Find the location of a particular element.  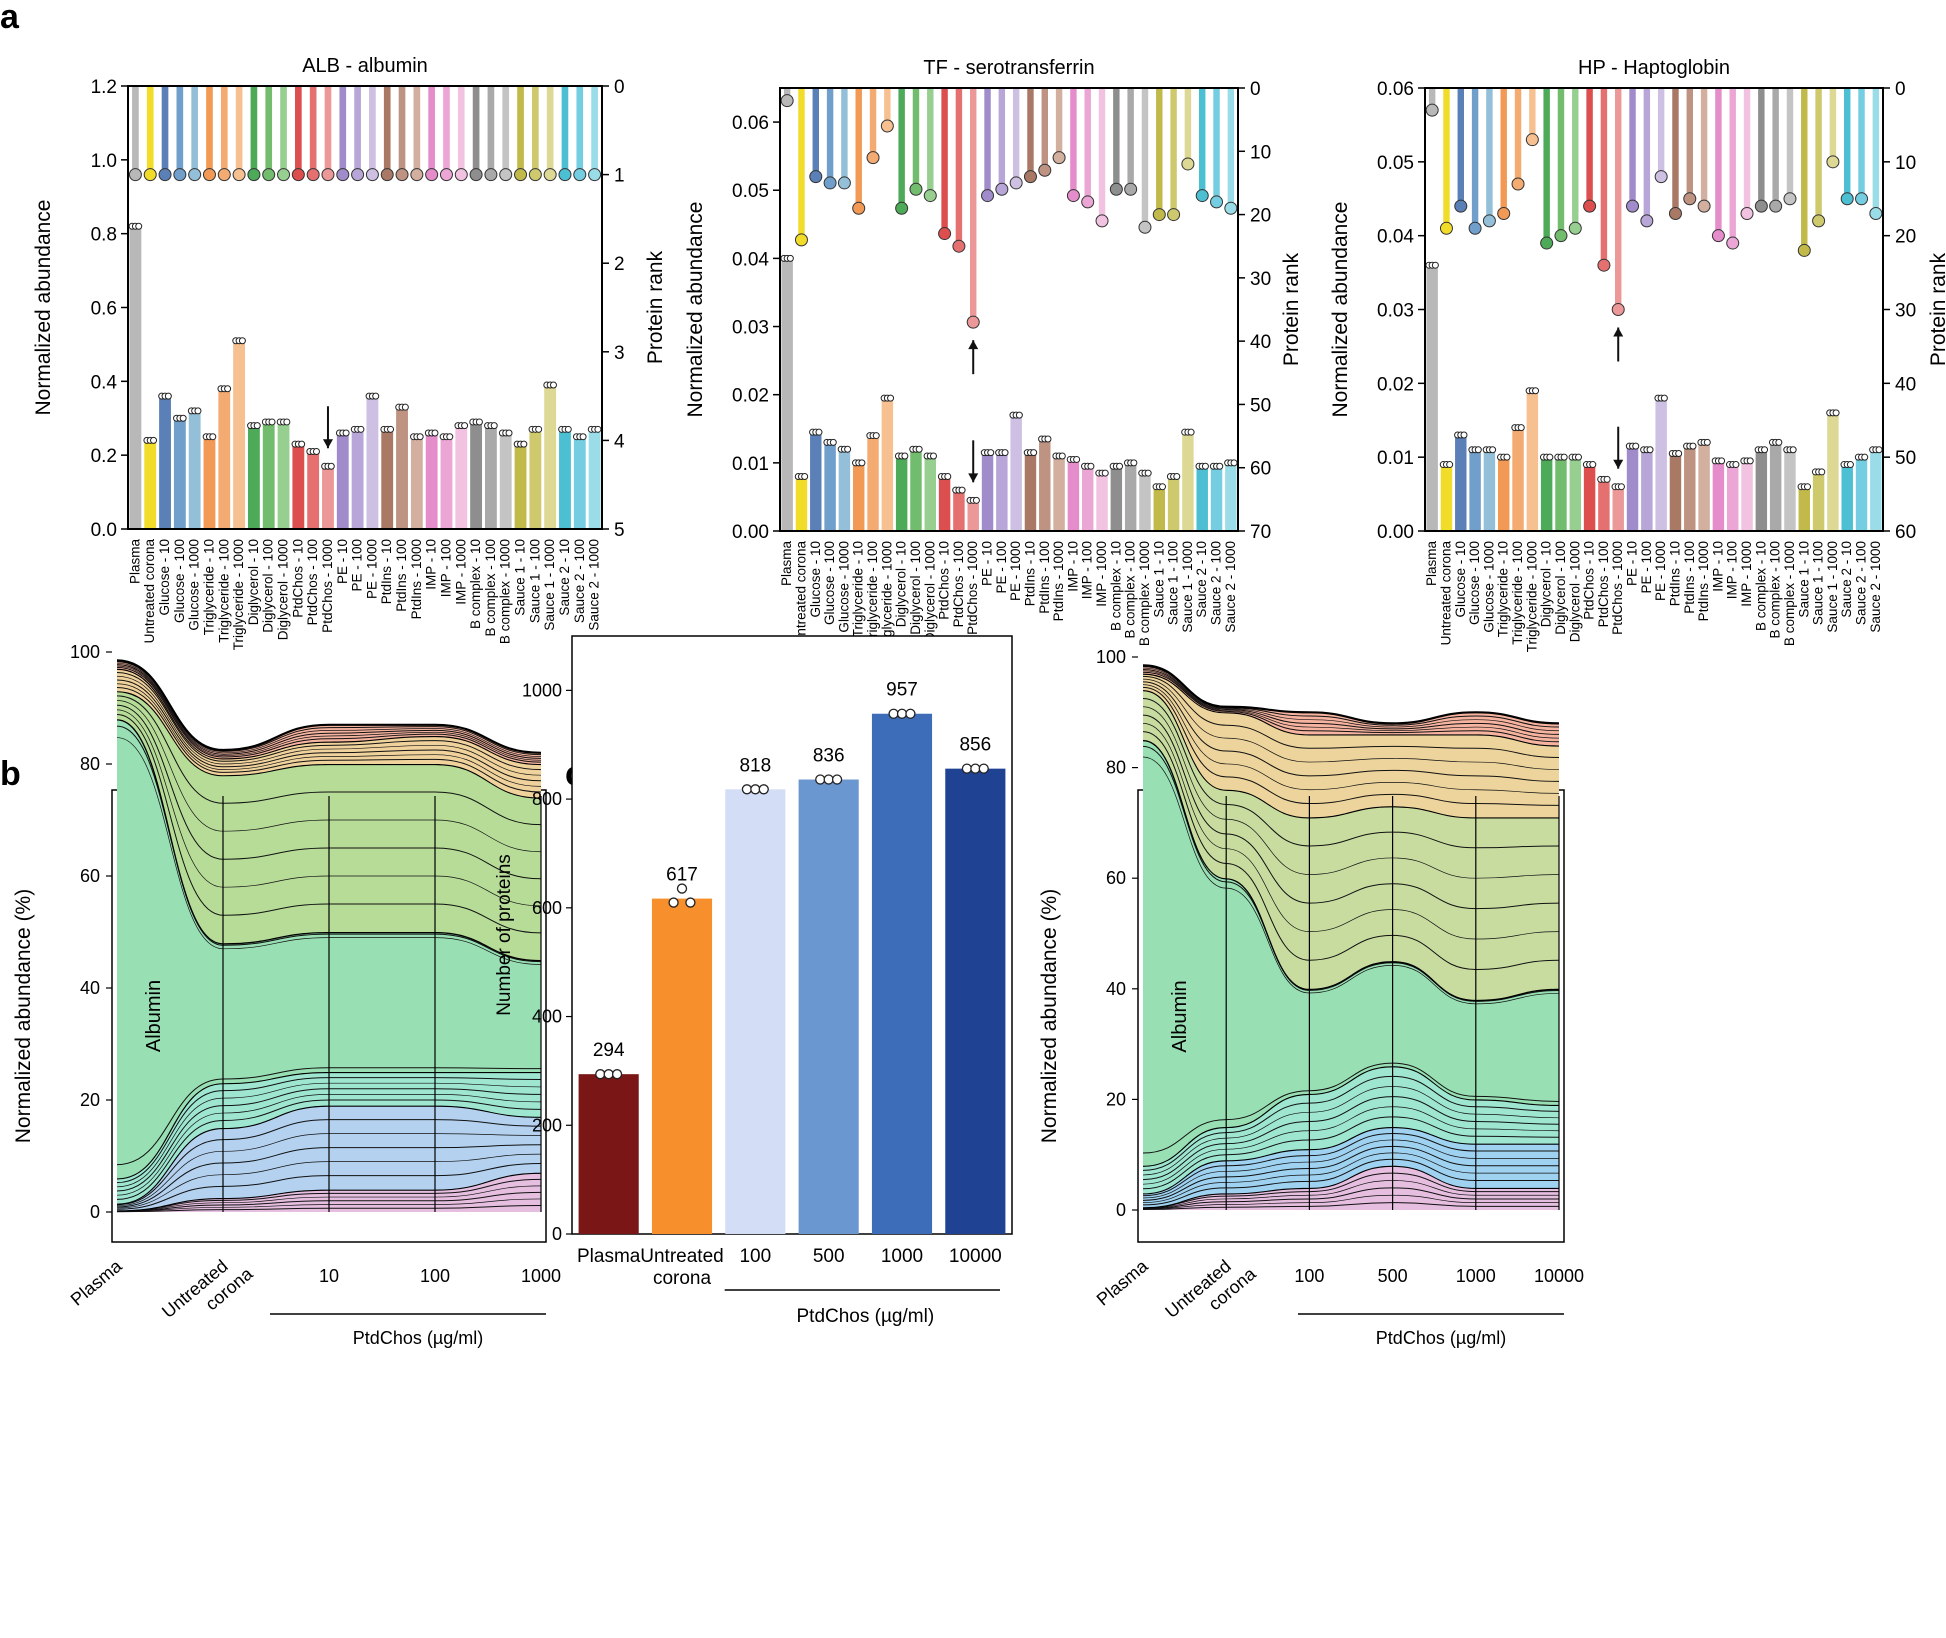

arrow-head is located at coordinates (973, 478).